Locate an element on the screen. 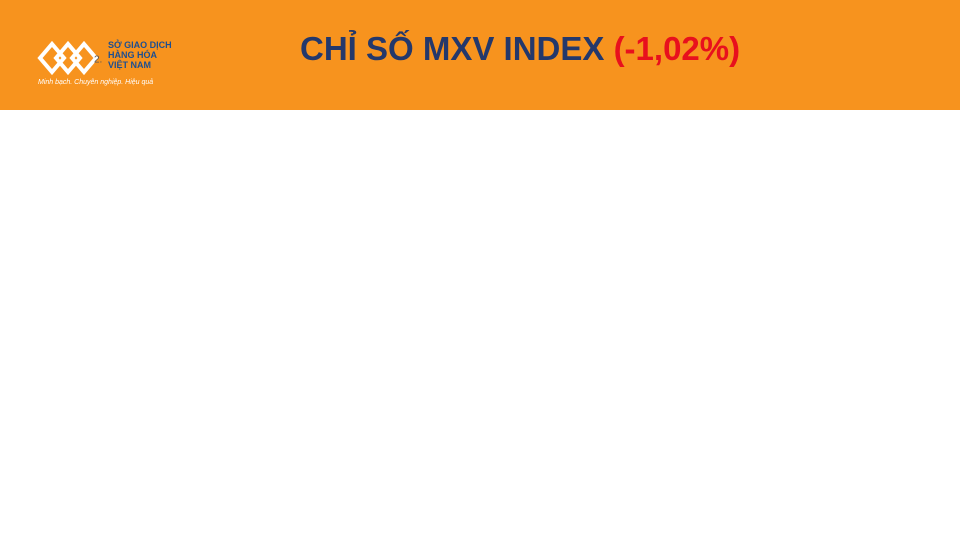  change: (-1,02%) is located at coordinates (677, 48).